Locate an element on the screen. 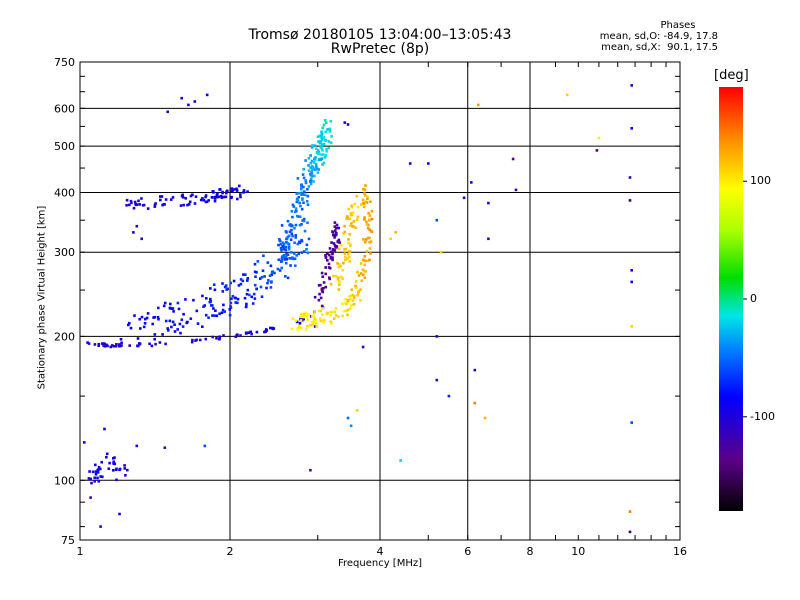 Image resolution: width=800 pixels, height=600 pixels. x-tick-label: 2 is located at coordinates (230, 551).